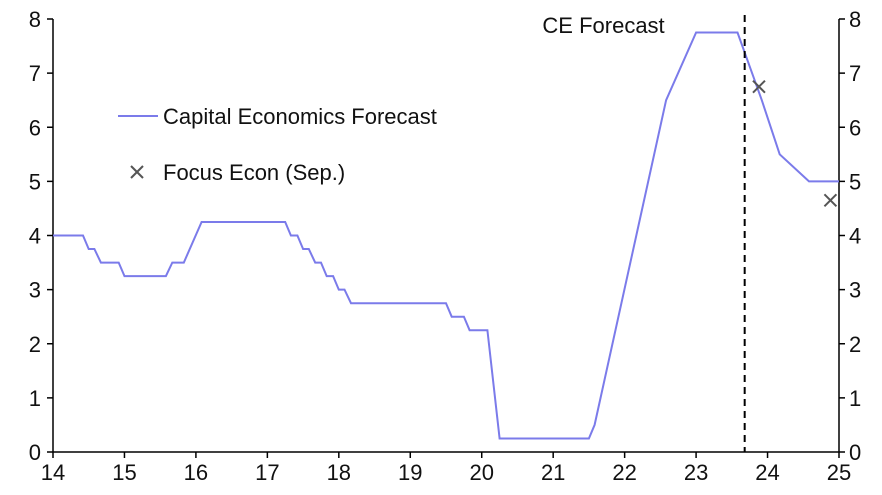  What do you see at coordinates (855, 452) in the screenshot?
I see `y-tick-label-right: 0` at bounding box center [855, 452].